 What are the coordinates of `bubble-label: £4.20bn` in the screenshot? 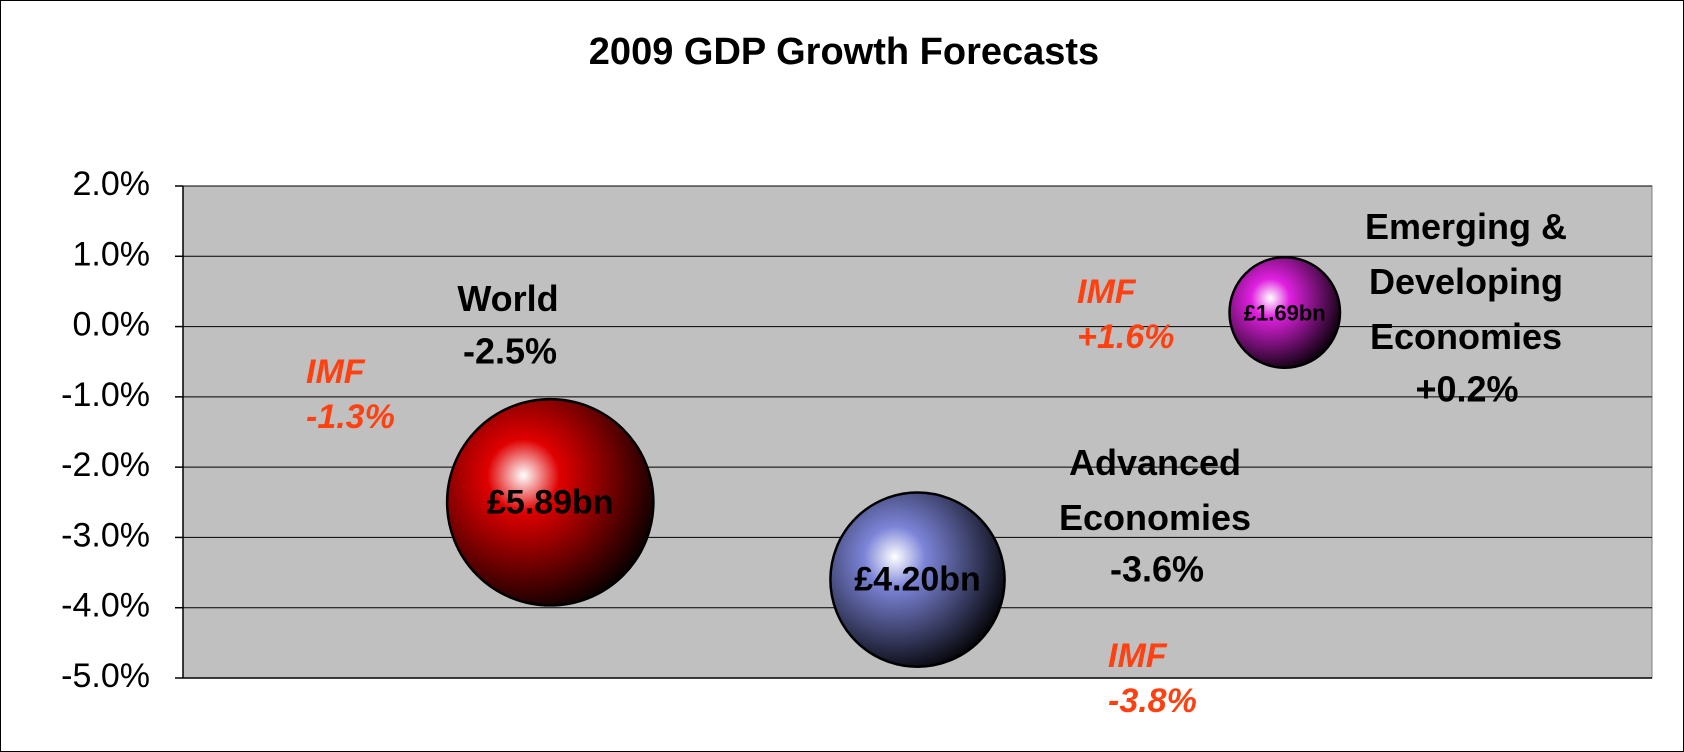 It's located at (917, 580).